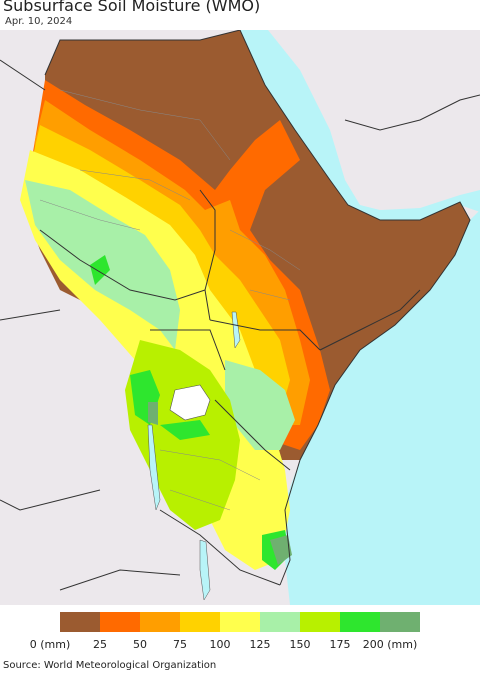 The width and height of the screenshot is (480, 675). Describe the element at coordinates (410, 205) in the screenshot. I see `gulf-of-aden` at that location.